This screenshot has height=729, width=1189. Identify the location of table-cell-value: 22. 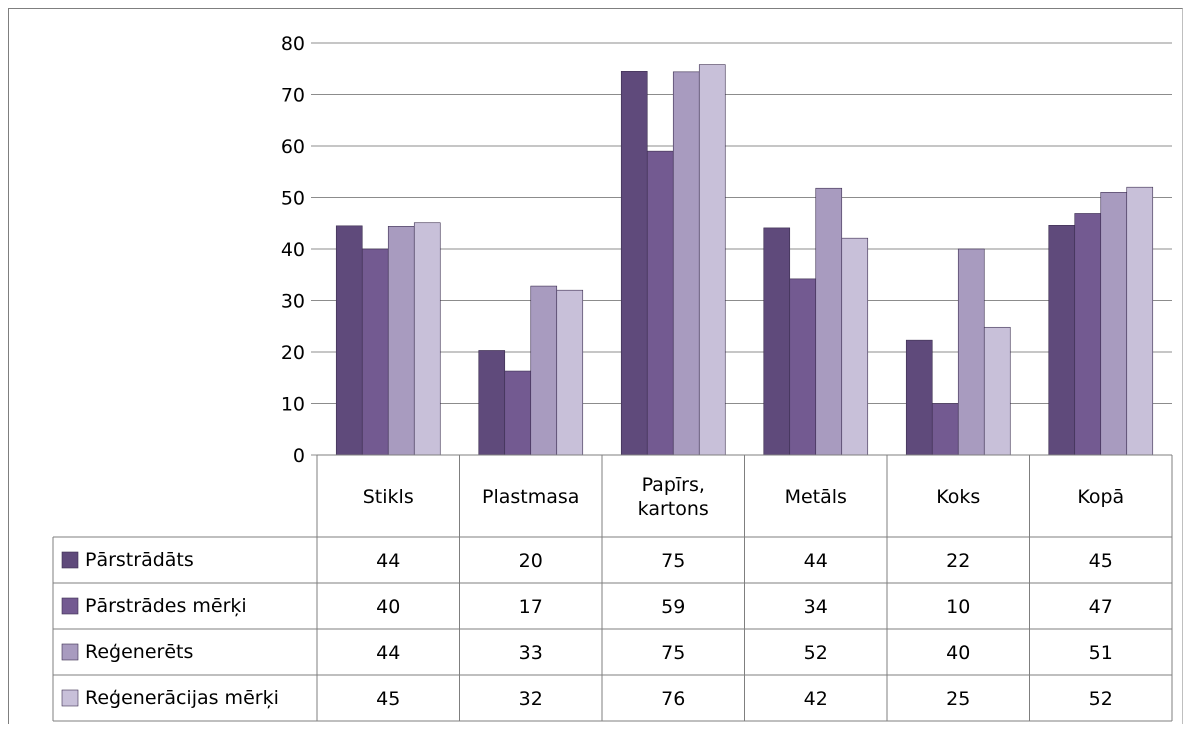
(958, 561).